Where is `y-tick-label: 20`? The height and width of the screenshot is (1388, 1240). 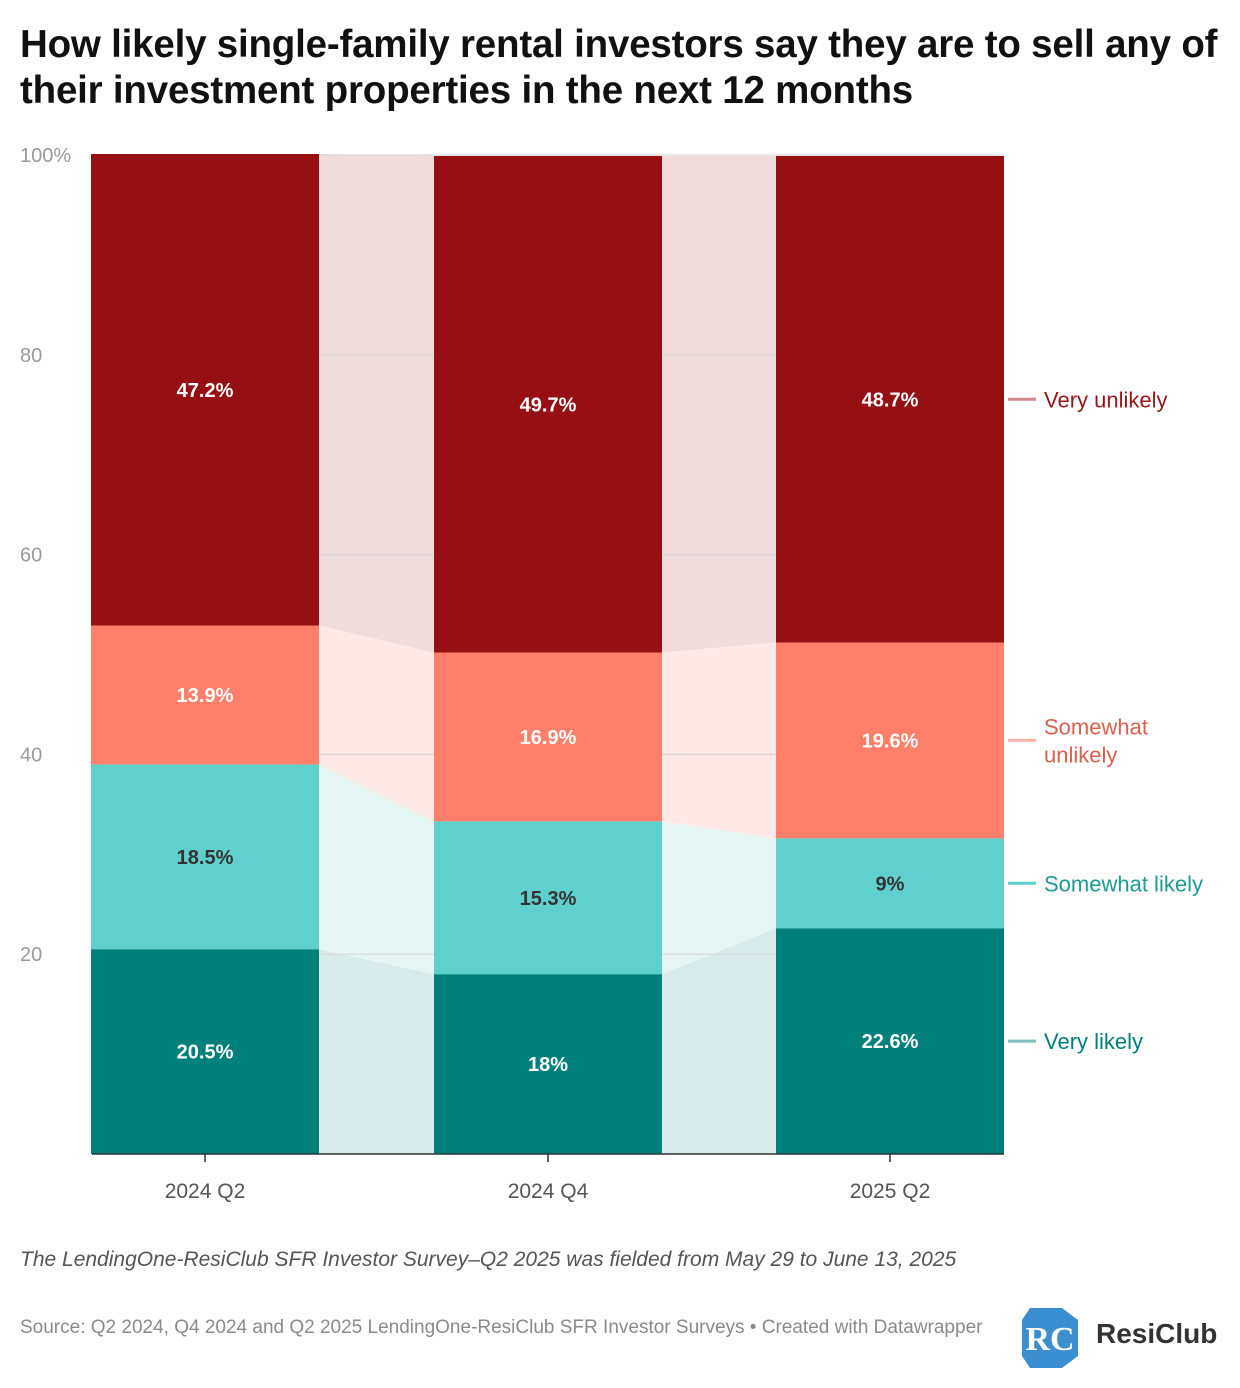 y-tick-label: 20 is located at coordinates (31, 955).